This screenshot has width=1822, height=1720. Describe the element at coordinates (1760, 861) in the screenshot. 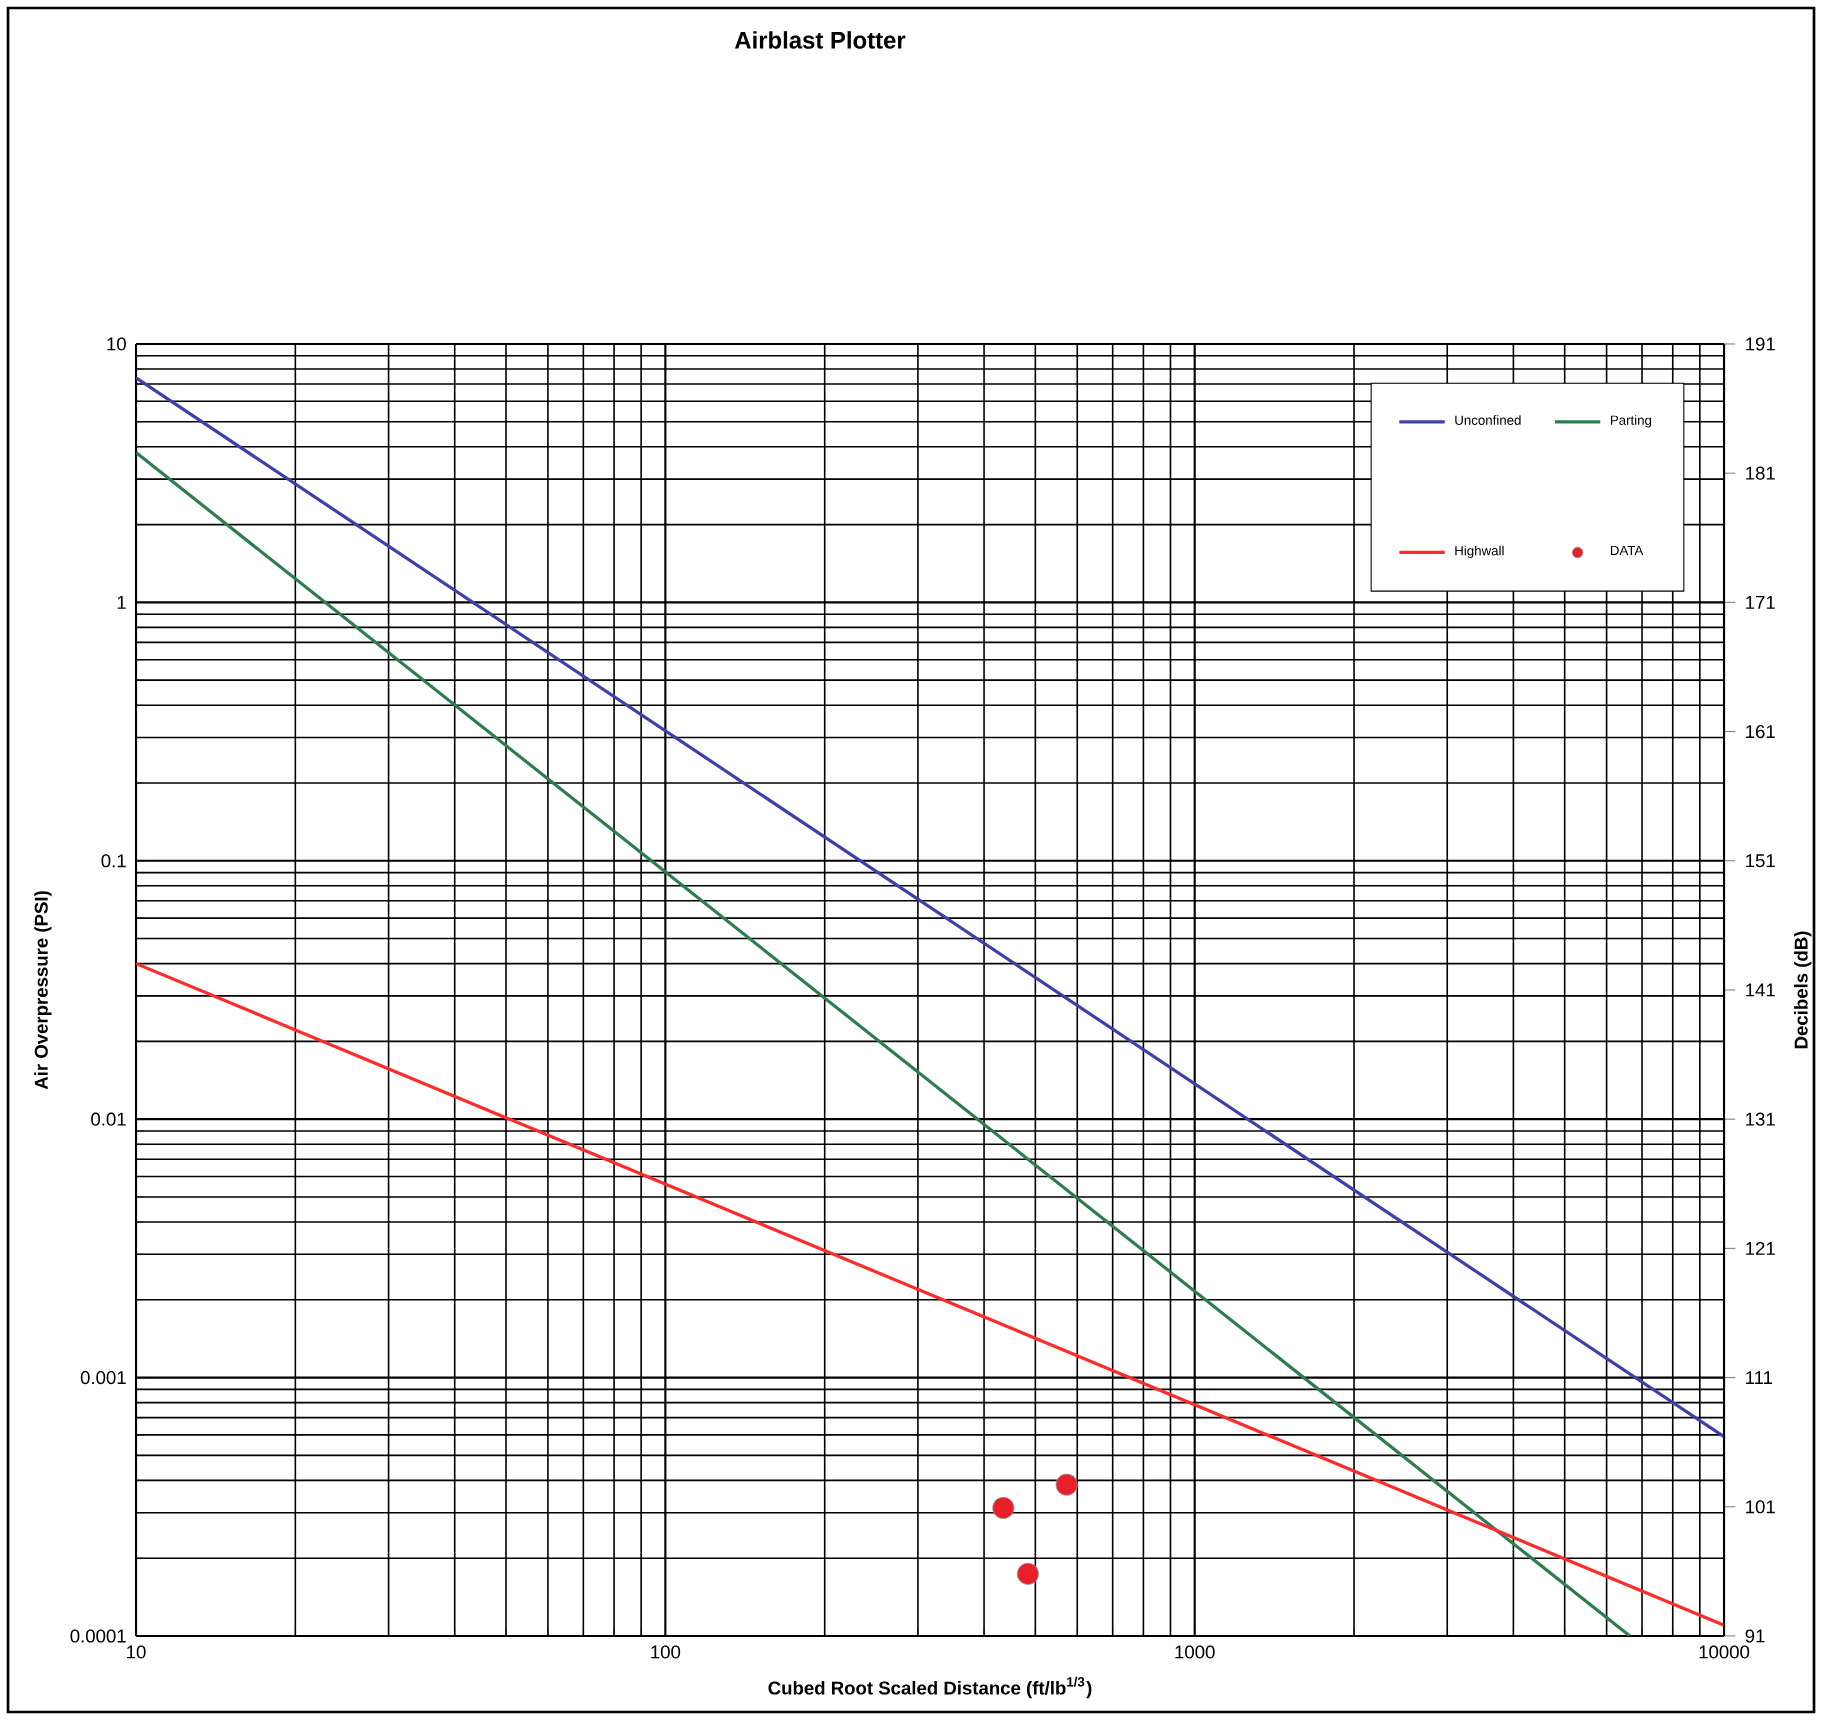

I see `y2-tick-label: 151` at that location.